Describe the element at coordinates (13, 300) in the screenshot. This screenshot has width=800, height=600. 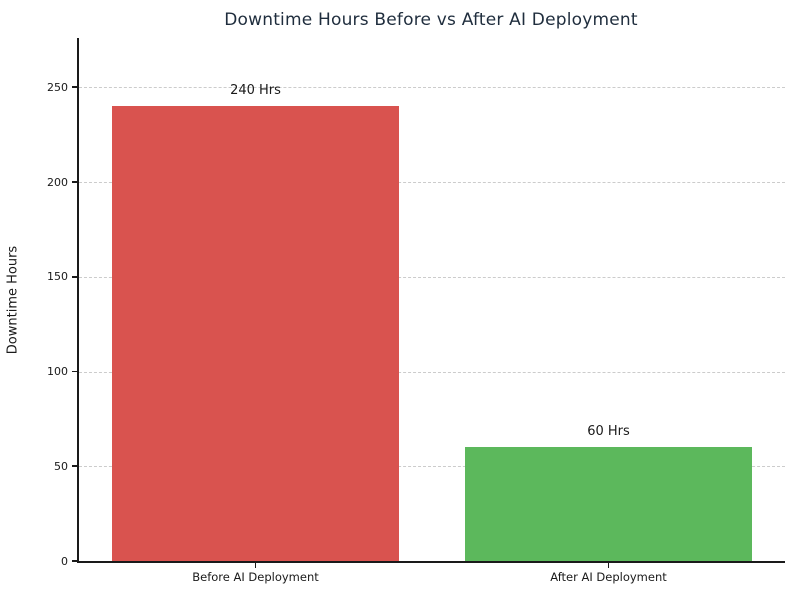
I see `y-axis-title: Downtime Hours` at that location.